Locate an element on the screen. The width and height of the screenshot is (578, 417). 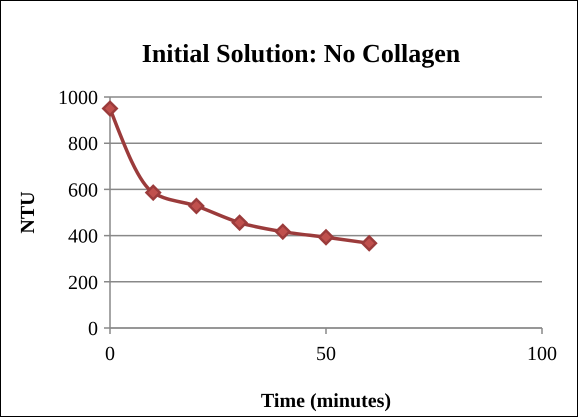
y-tick-label: 200 is located at coordinates (83, 283).